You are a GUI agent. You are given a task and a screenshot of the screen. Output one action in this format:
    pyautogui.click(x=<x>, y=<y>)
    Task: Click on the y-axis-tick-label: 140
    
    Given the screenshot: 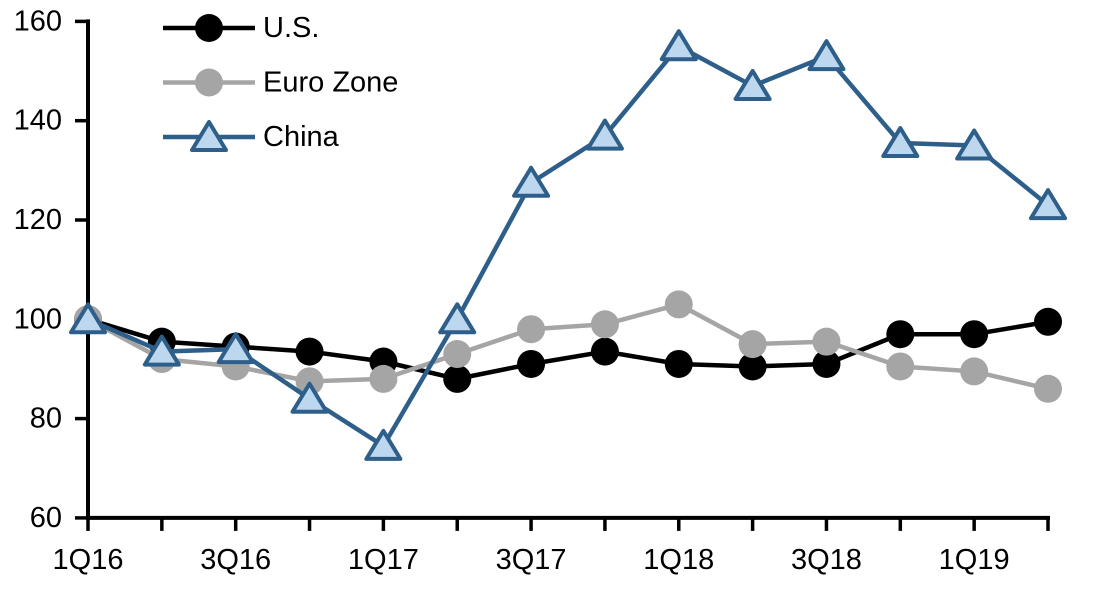 What is the action you would take?
    pyautogui.click(x=38, y=121)
    